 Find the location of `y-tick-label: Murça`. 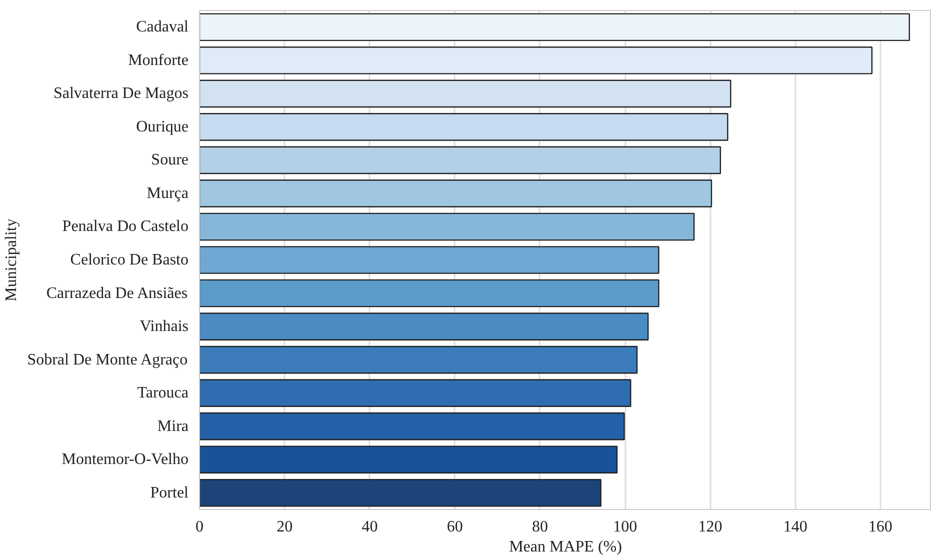

y-tick-label: Murça is located at coordinates (167, 193).